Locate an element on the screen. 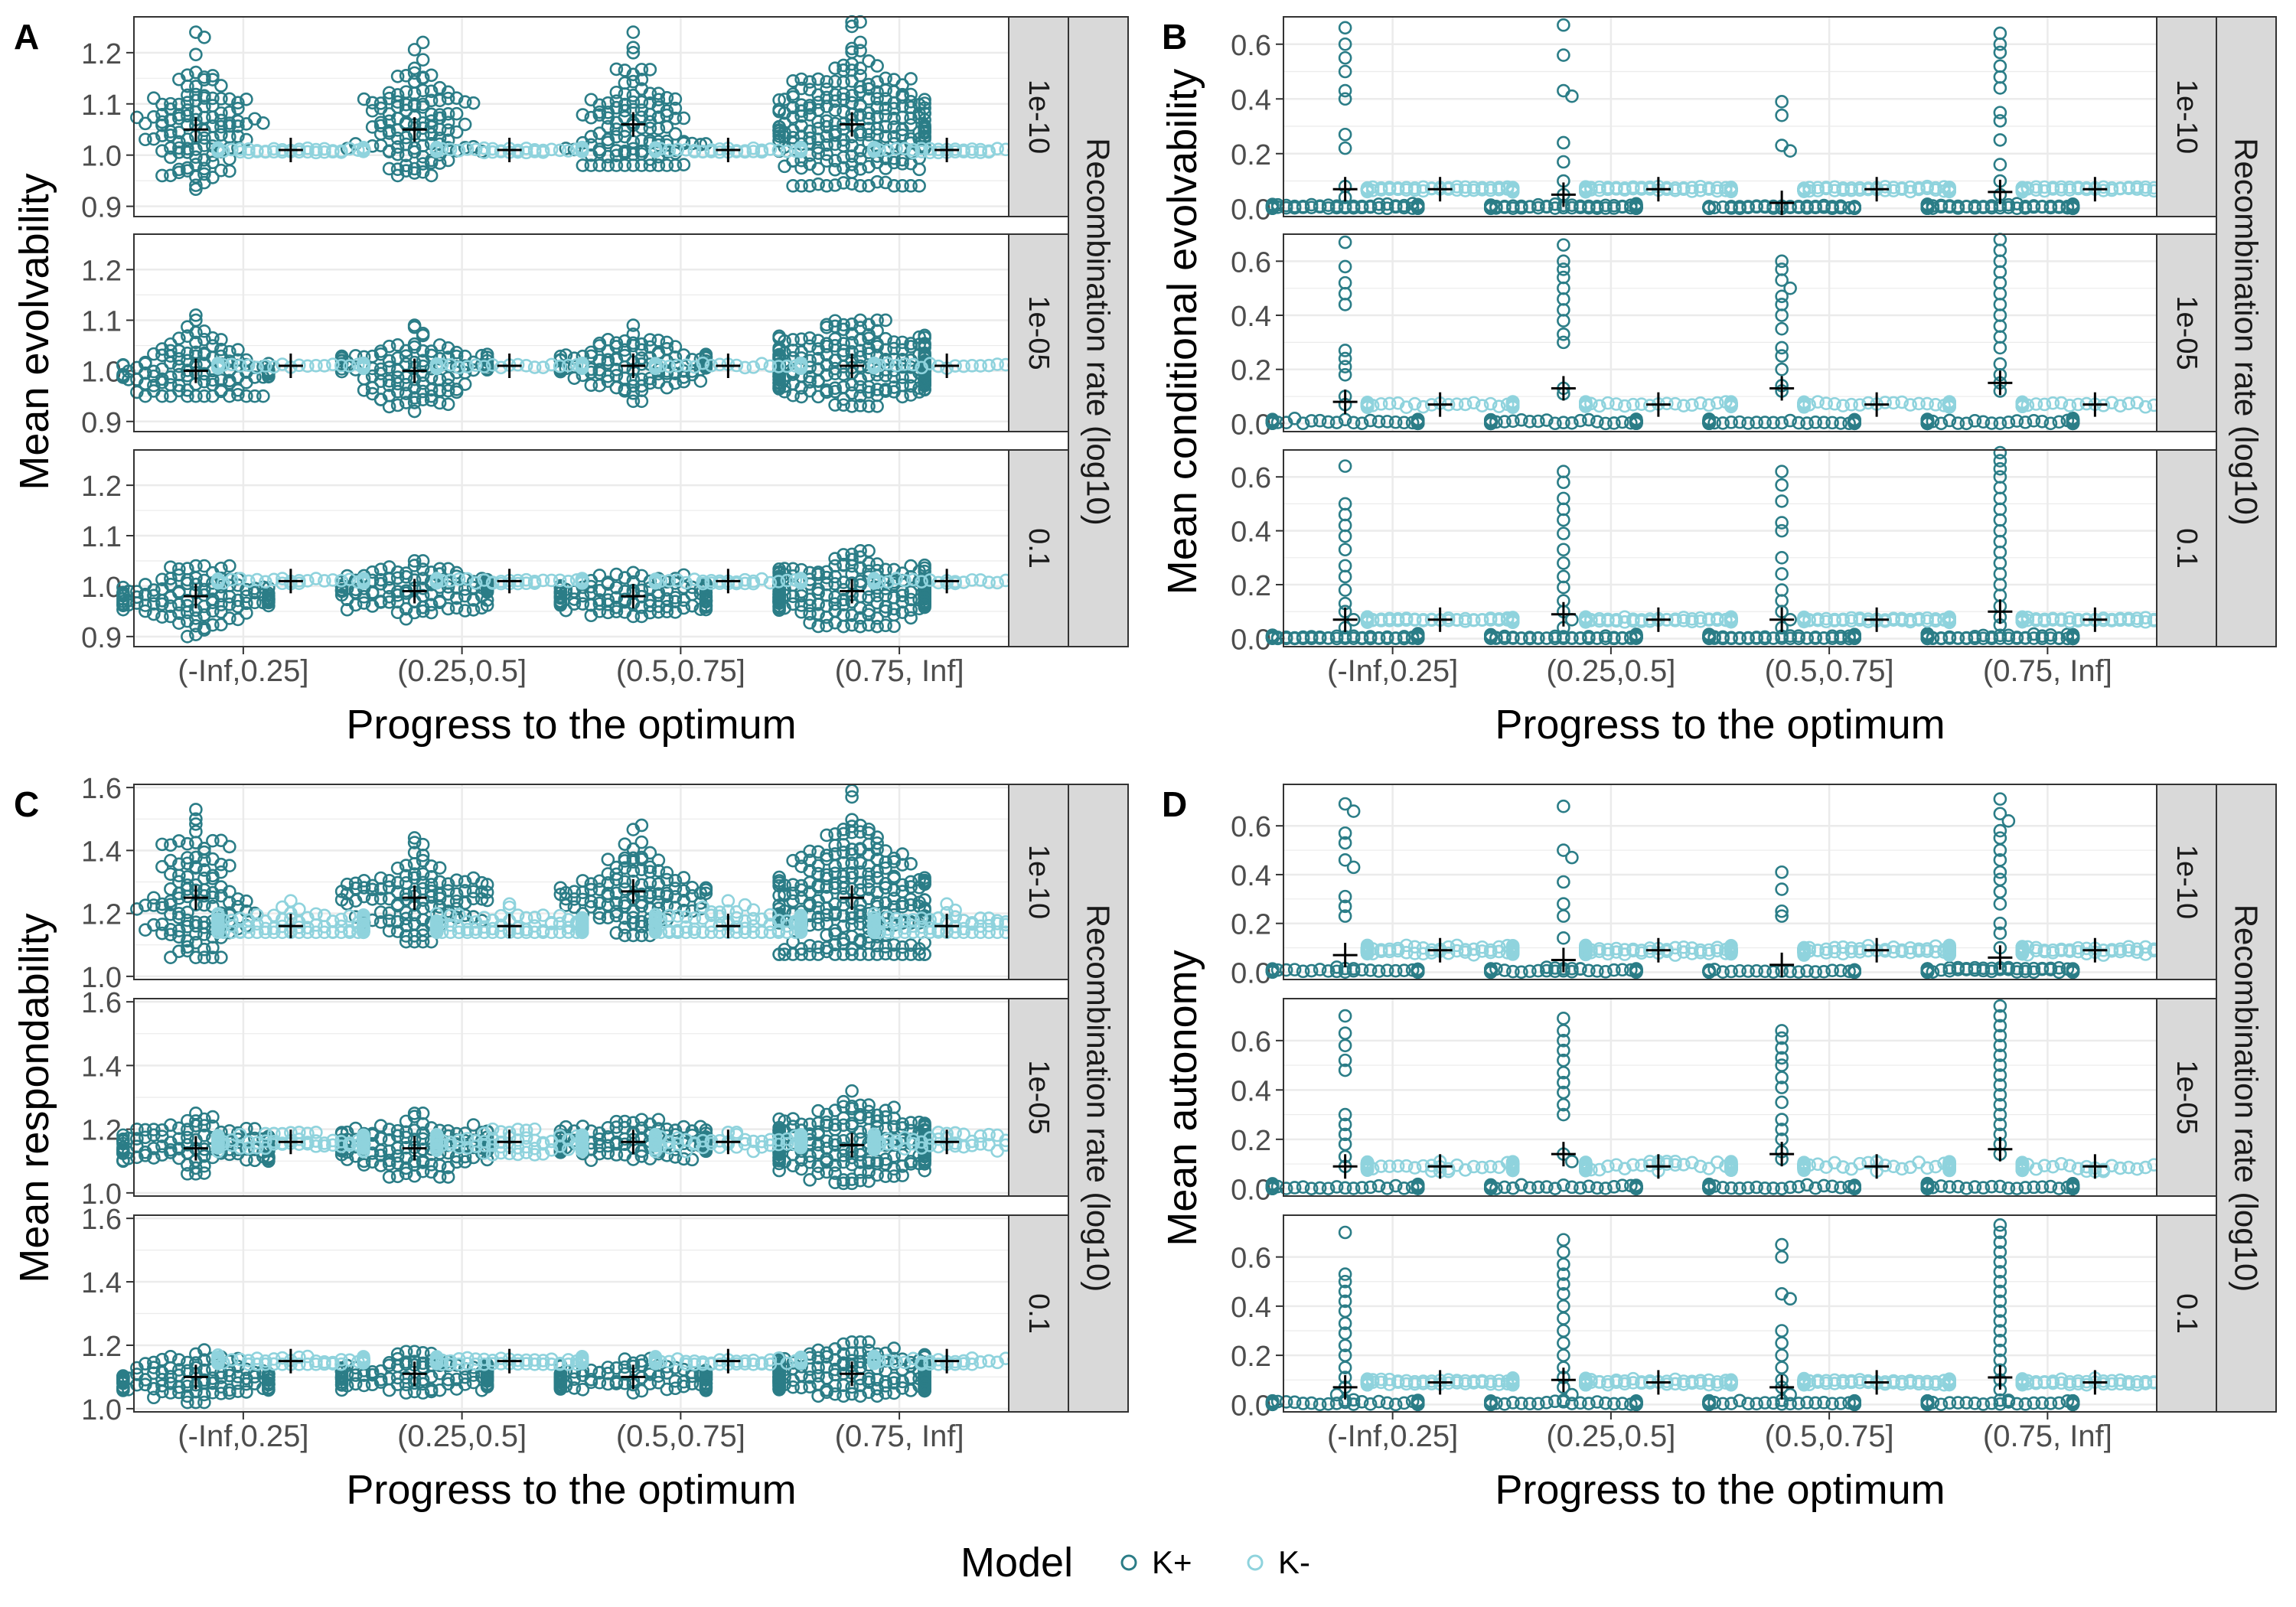 This screenshot has height=1607, width=2296. y-tick-label: 0.9 is located at coordinates (101, 208).